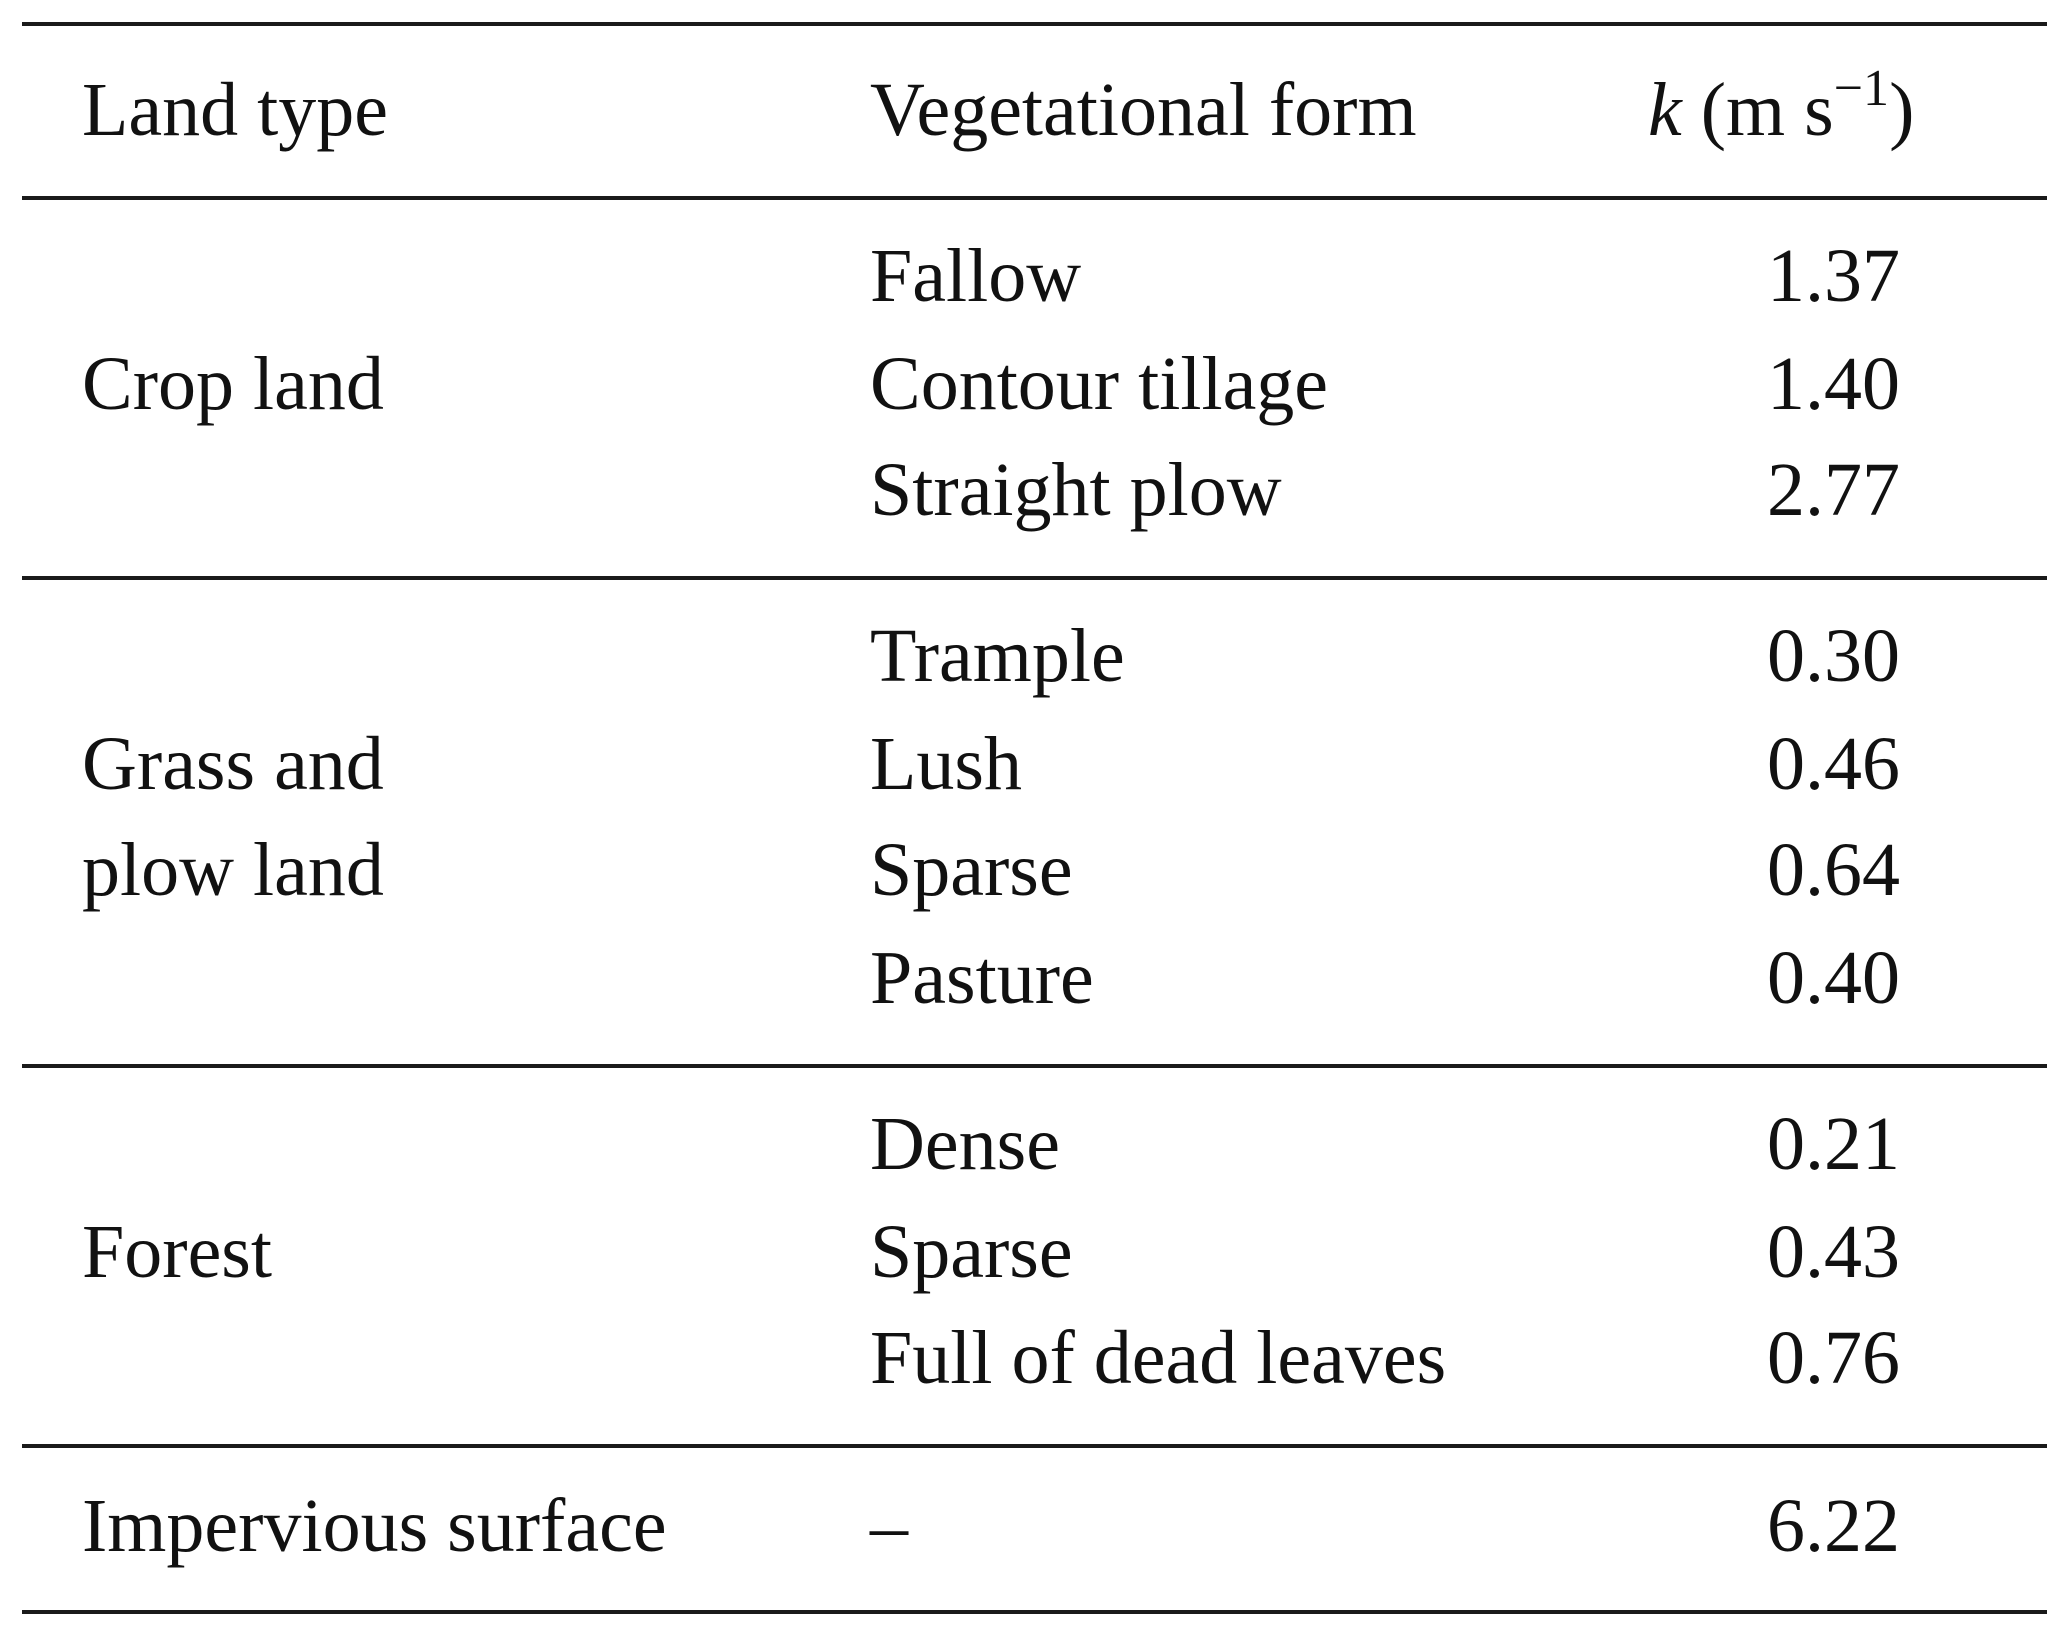 This screenshot has height=1635, width=2067. What do you see at coordinates (1076, 490) in the screenshot?
I see `veg-form-cell: Straight plow` at bounding box center [1076, 490].